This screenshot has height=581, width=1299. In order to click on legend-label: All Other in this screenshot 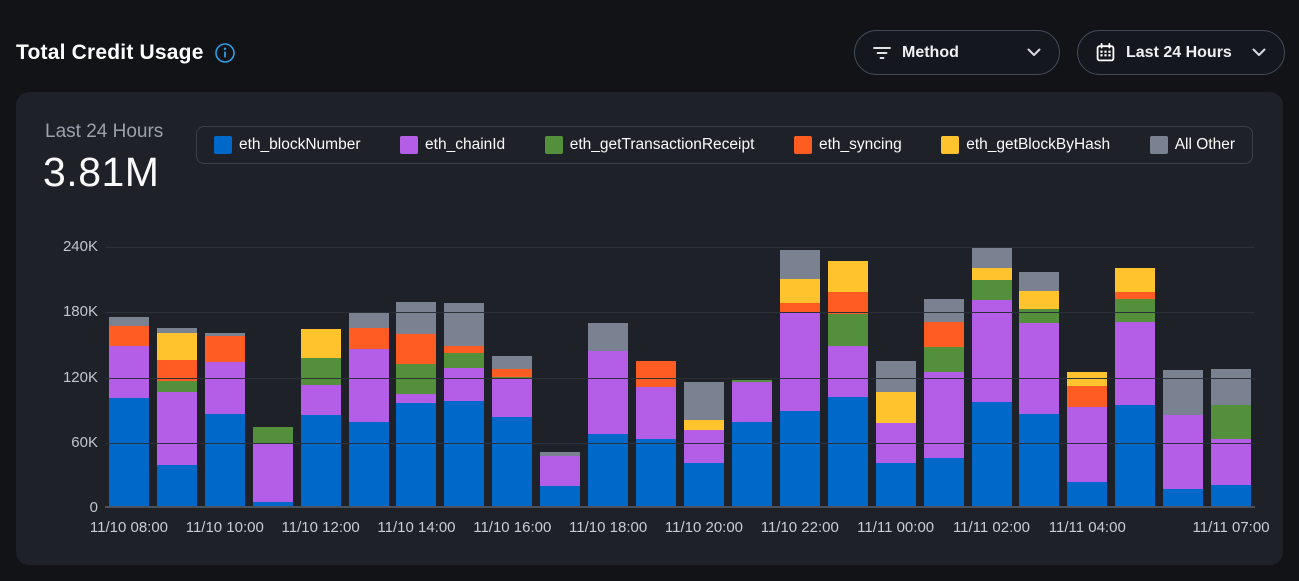, I will do `click(1204, 144)`.